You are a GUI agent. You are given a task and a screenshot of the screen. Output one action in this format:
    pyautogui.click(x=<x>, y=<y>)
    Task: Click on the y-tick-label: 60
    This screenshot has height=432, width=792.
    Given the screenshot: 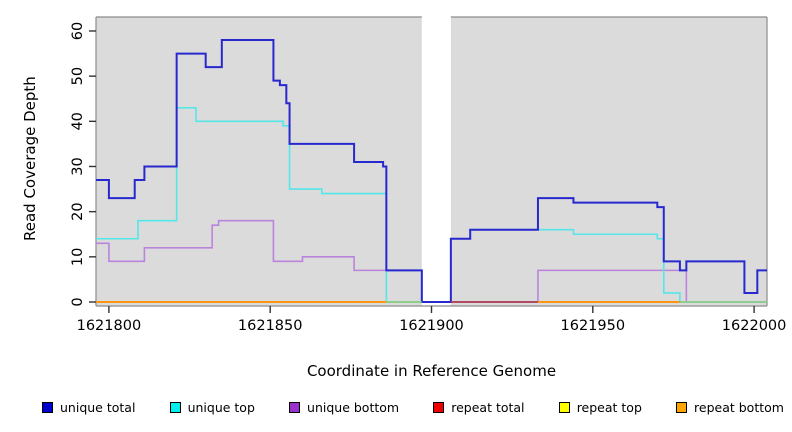 What is the action you would take?
    pyautogui.click(x=78, y=31)
    